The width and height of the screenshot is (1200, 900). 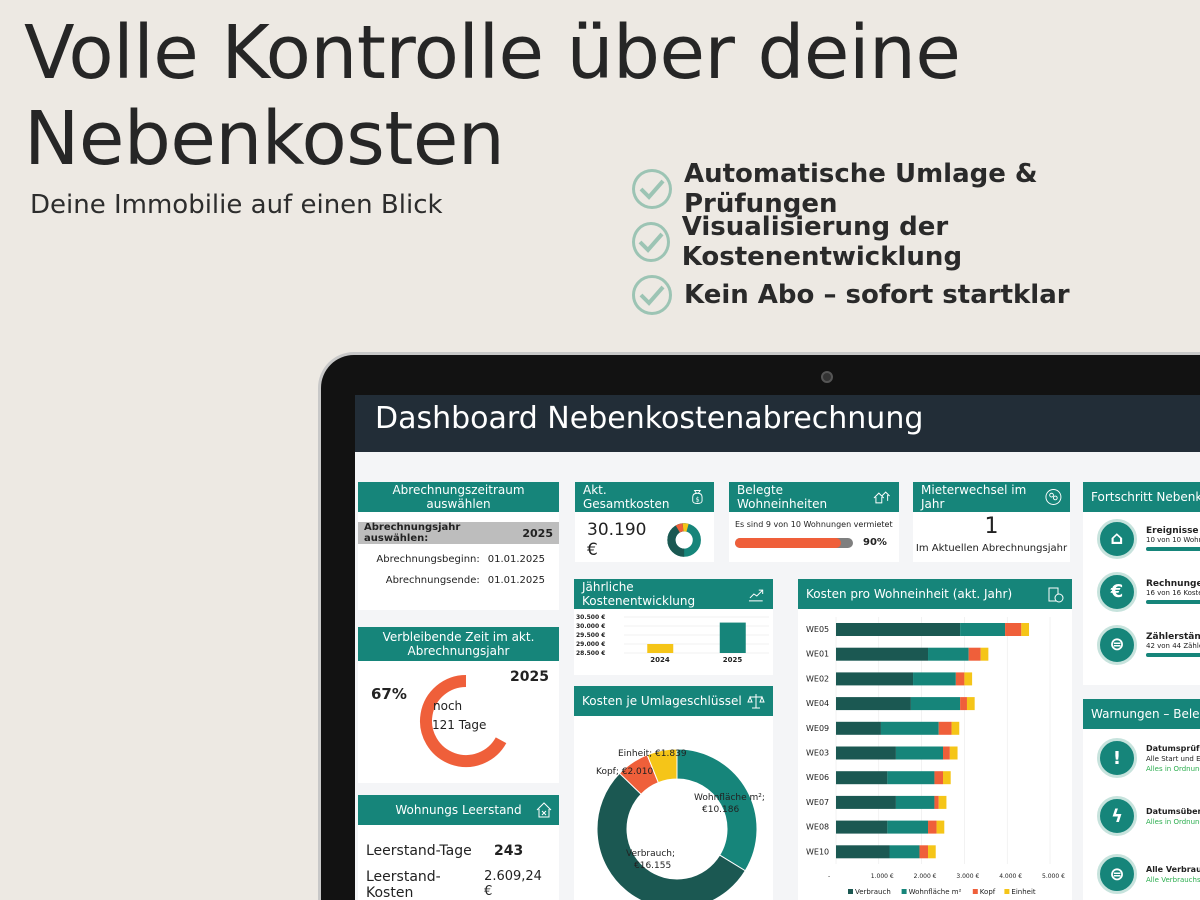 What do you see at coordinates (662, 766) in the screenshot?
I see `slice-Einheit` at bounding box center [662, 766].